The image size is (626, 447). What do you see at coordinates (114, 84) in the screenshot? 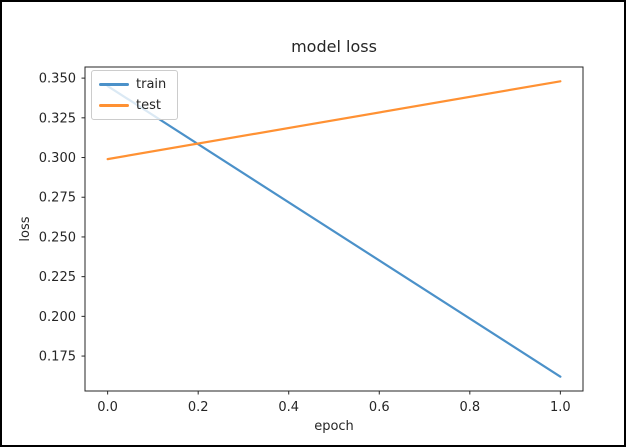
I see `legend-swatch-train-line-icon` at bounding box center [114, 84].